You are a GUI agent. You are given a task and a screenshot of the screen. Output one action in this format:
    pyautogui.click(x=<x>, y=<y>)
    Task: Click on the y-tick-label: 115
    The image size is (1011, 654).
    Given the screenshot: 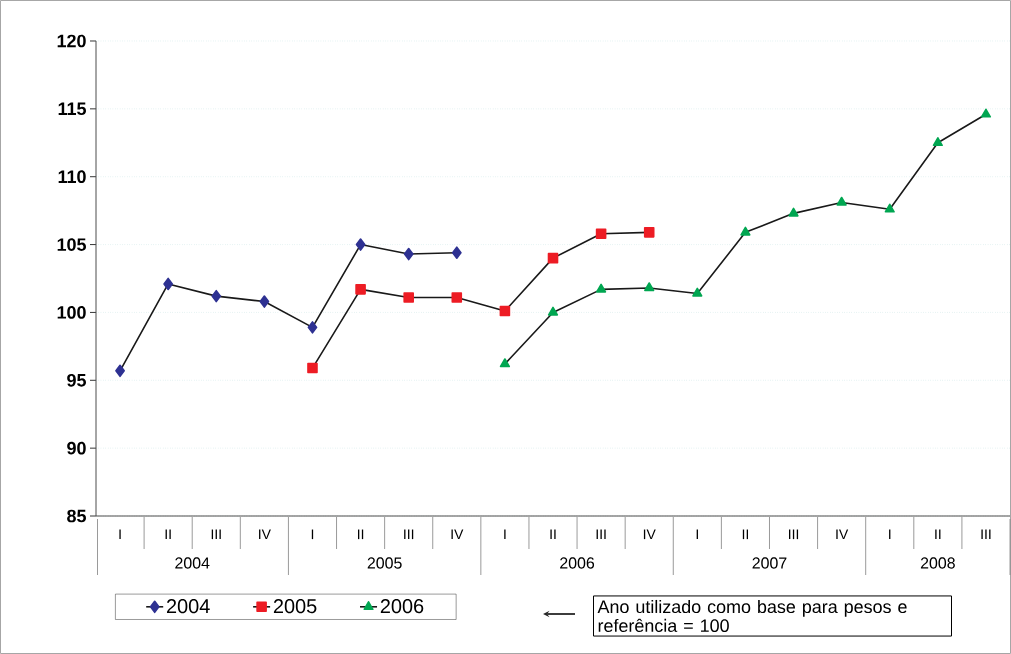 What is the action you would take?
    pyautogui.click(x=72, y=109)
    